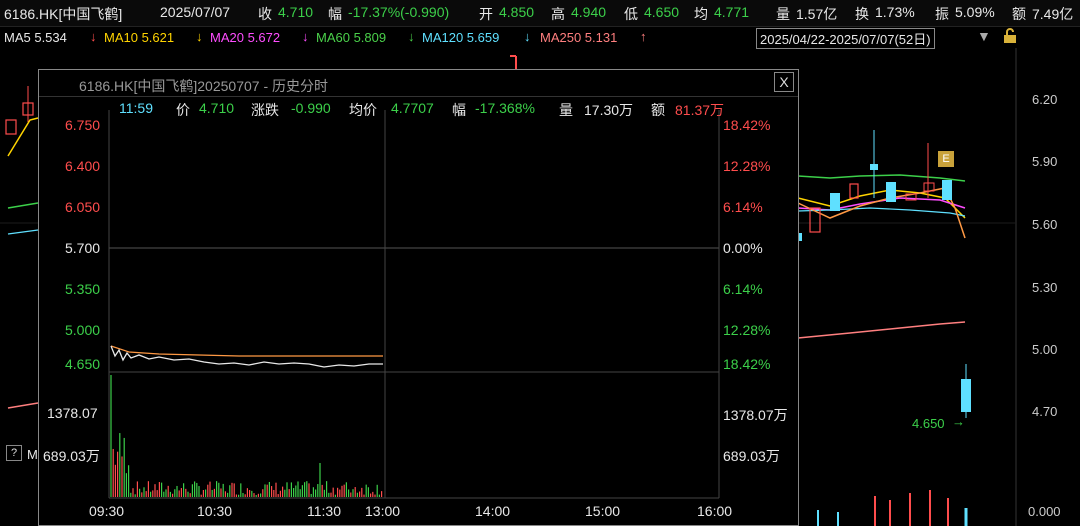 The width and height of the screenshot is (1080, 526). Describe the element at coordinates (363, 110) in the screenshot. I see `info-avg-label: 均价` at that location.